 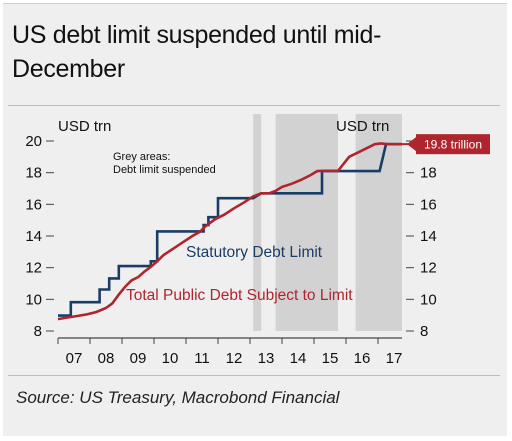 What do you see at coordinates (428, 299) in the screenshot?
I see `y-tick-label-right-10: 10` at bounding box center [428, 299].